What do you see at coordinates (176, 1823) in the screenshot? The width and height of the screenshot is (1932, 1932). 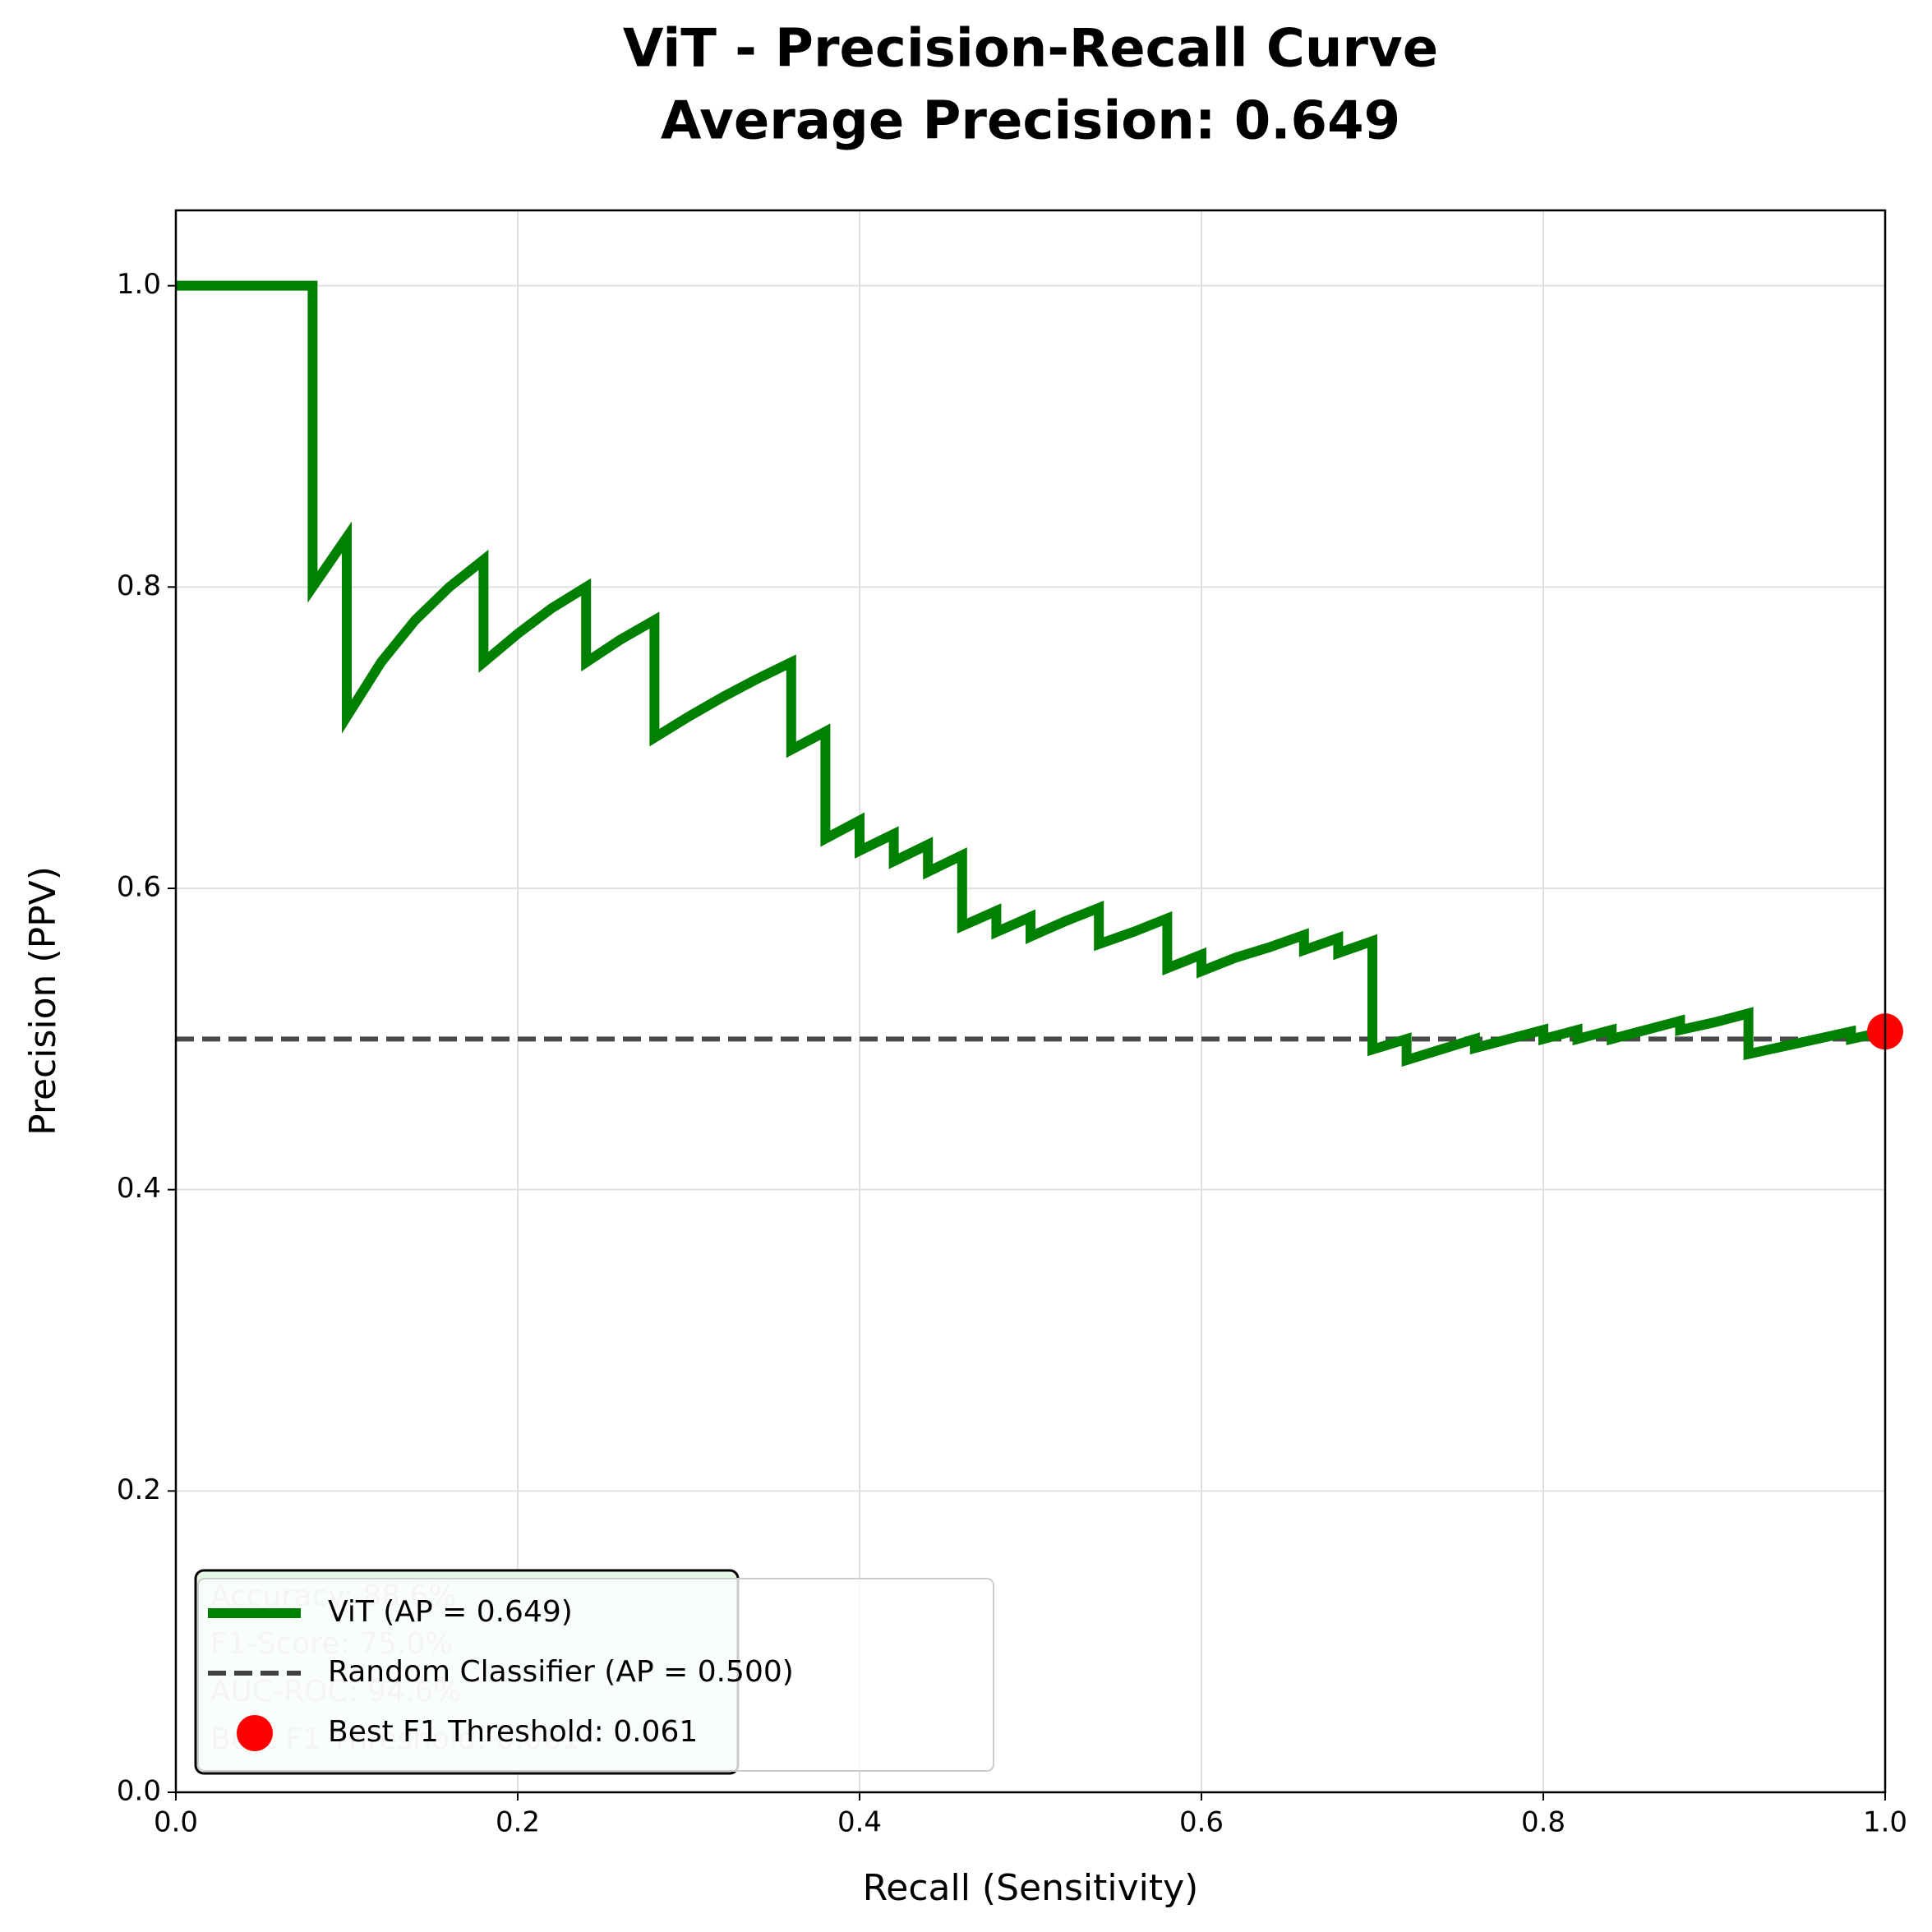 I see `x-tick-label: 0.0` at bounding box center [176, 1823].